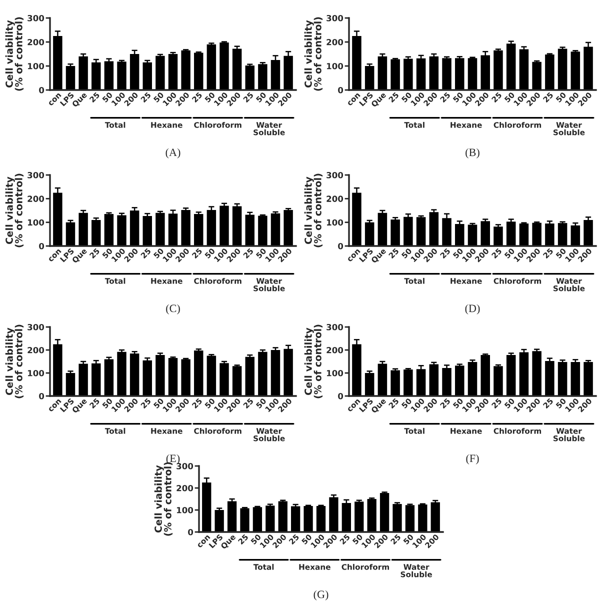 The image size is (601, 607). I want to click on text: (G), so click(321, 595).